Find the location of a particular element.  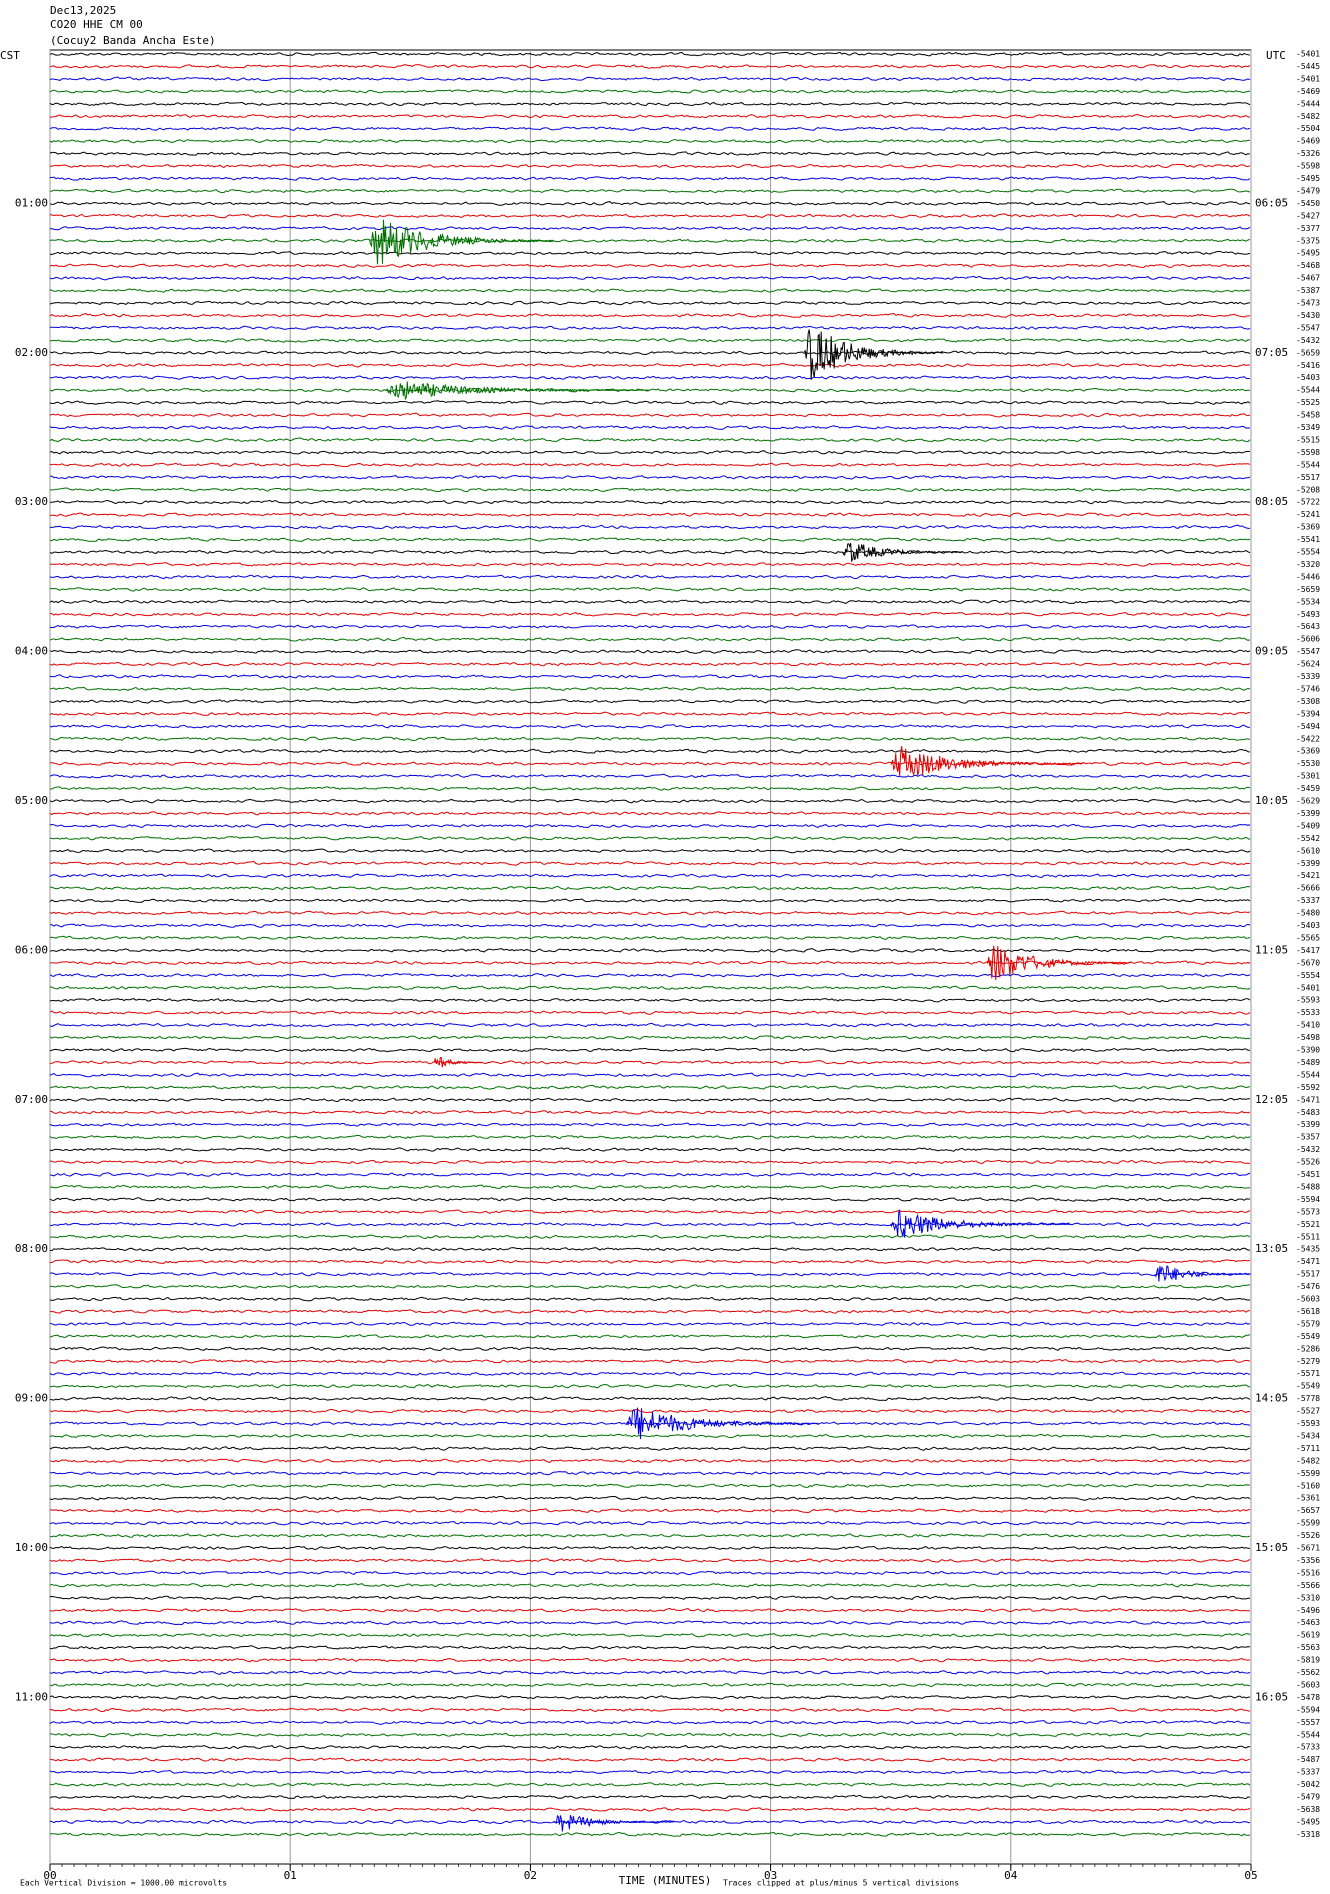

cst-label: 02:00 is located at coordinates (31, 352).